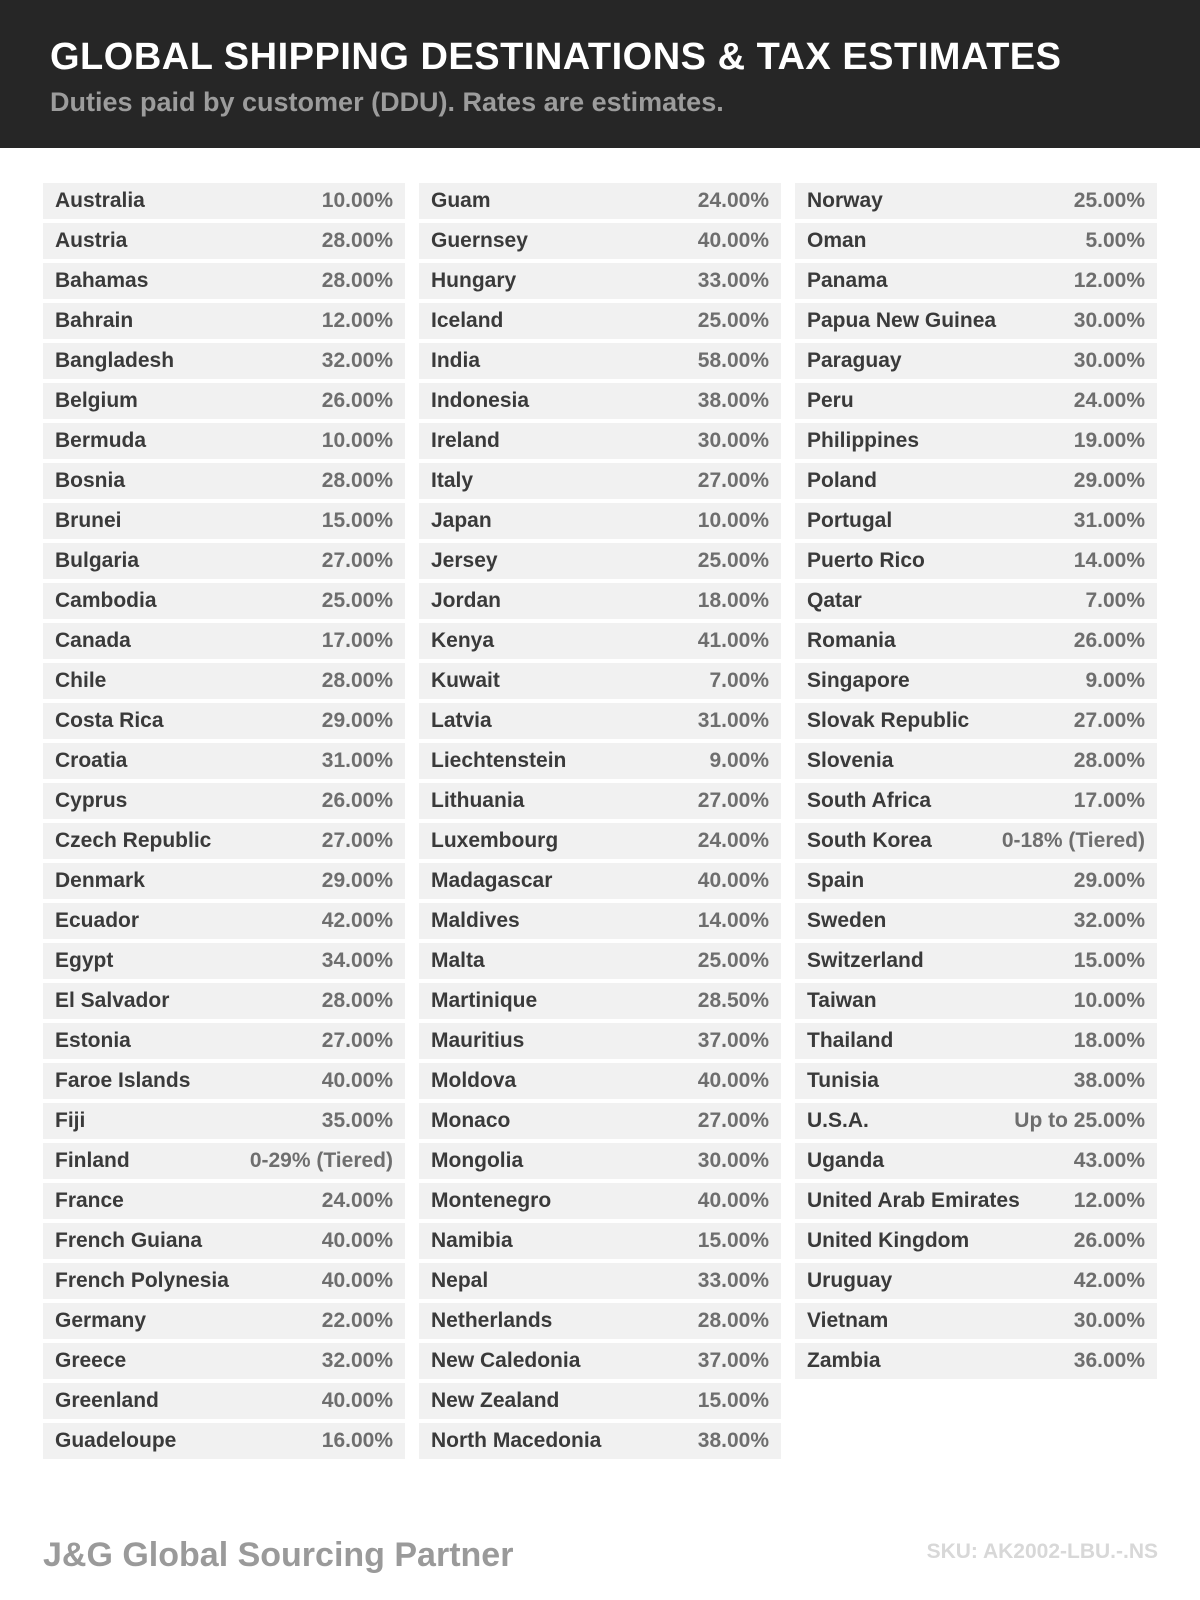 The image size is (1200, 1600). What do you see at coordinates (600, 561) in the screenshot?
I see `table-row: Jersey 25.00%` at bounding box center [600, 561].